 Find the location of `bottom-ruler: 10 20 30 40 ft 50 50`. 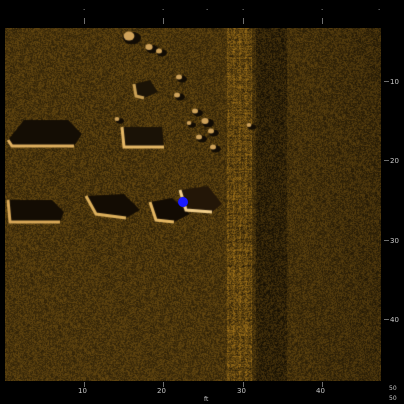

bottom-ruler: 10 20 30 40 ft 50 50 is located at coordinates (202, 392).